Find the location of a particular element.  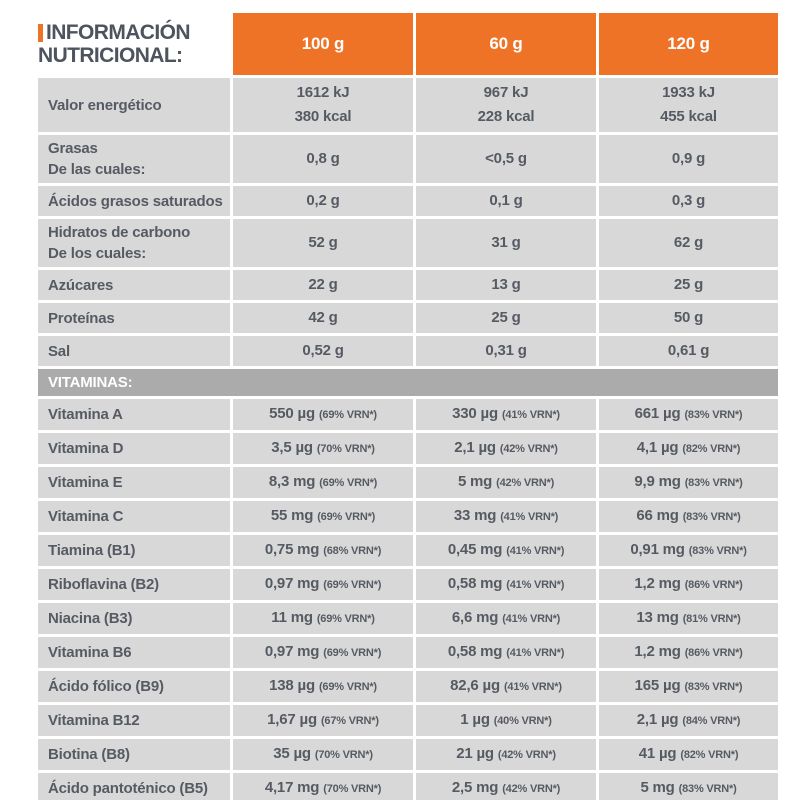

row-label: Riboflavina (B2) is located at coordinates (134, 584).